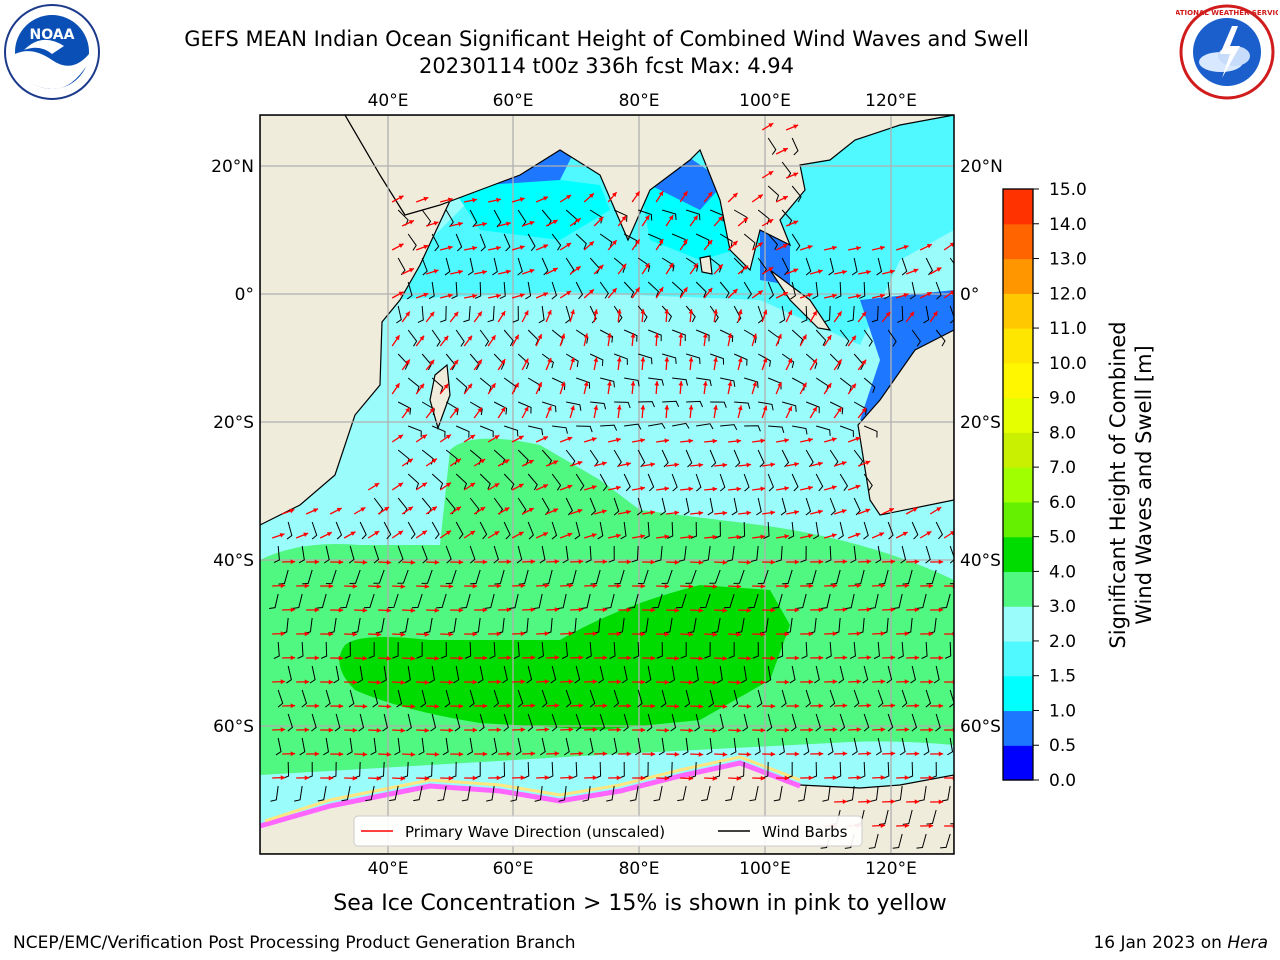 Image resolution: width=1280 pixels, height=960 pixels. Describe the element at coordinates (805, 832) in the screenshot. I see `wind-barb-legend-label: Wind Barbs` at that location.